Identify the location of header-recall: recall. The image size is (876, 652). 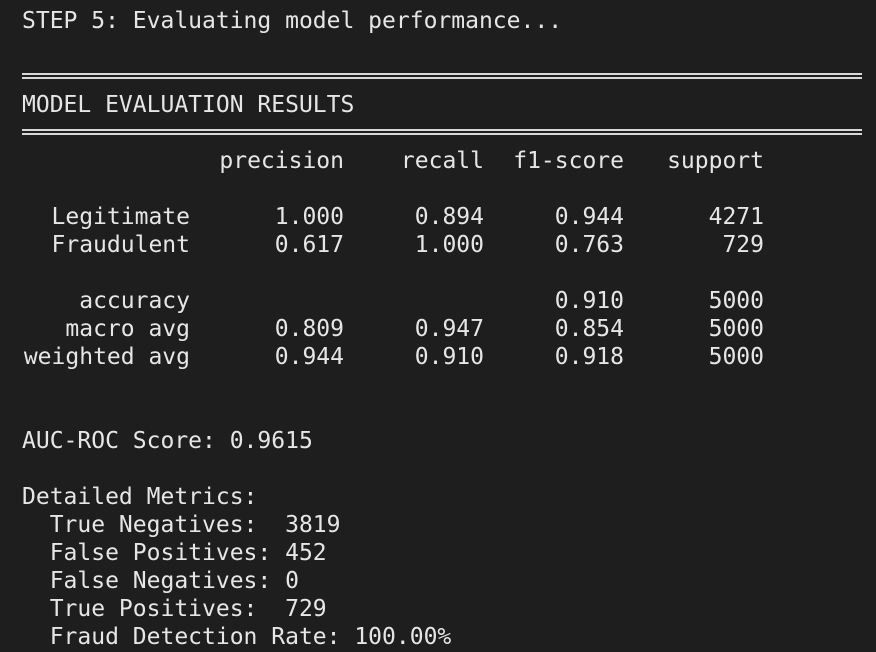
(442, 161).